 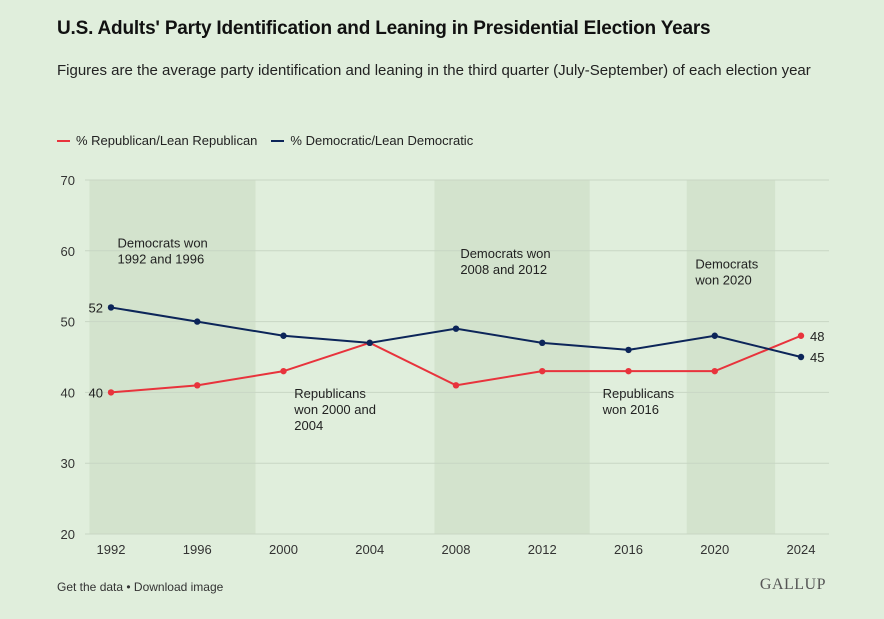 I want to click on y-tick-label-50: 50, so click(x=68, y=322).